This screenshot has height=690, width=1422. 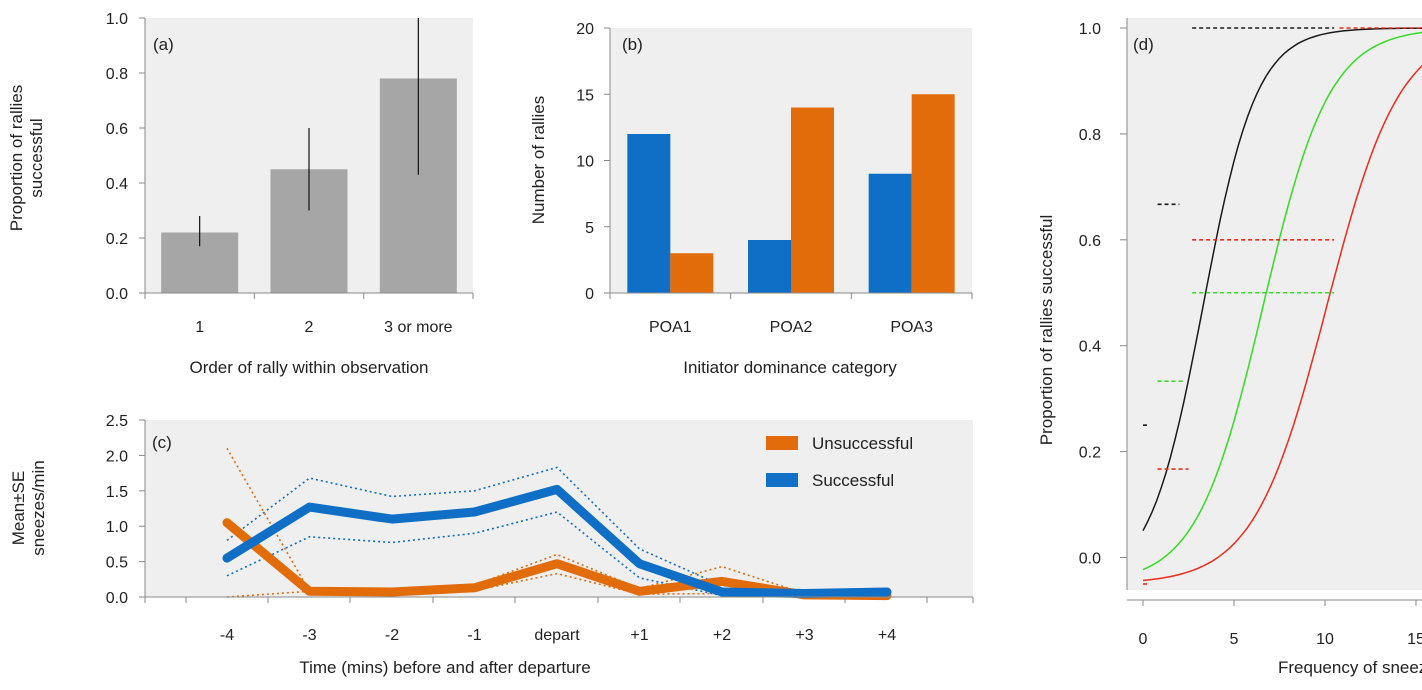 I want to click on y-tick-a-3: 0.6, so click(x=117, y=129).